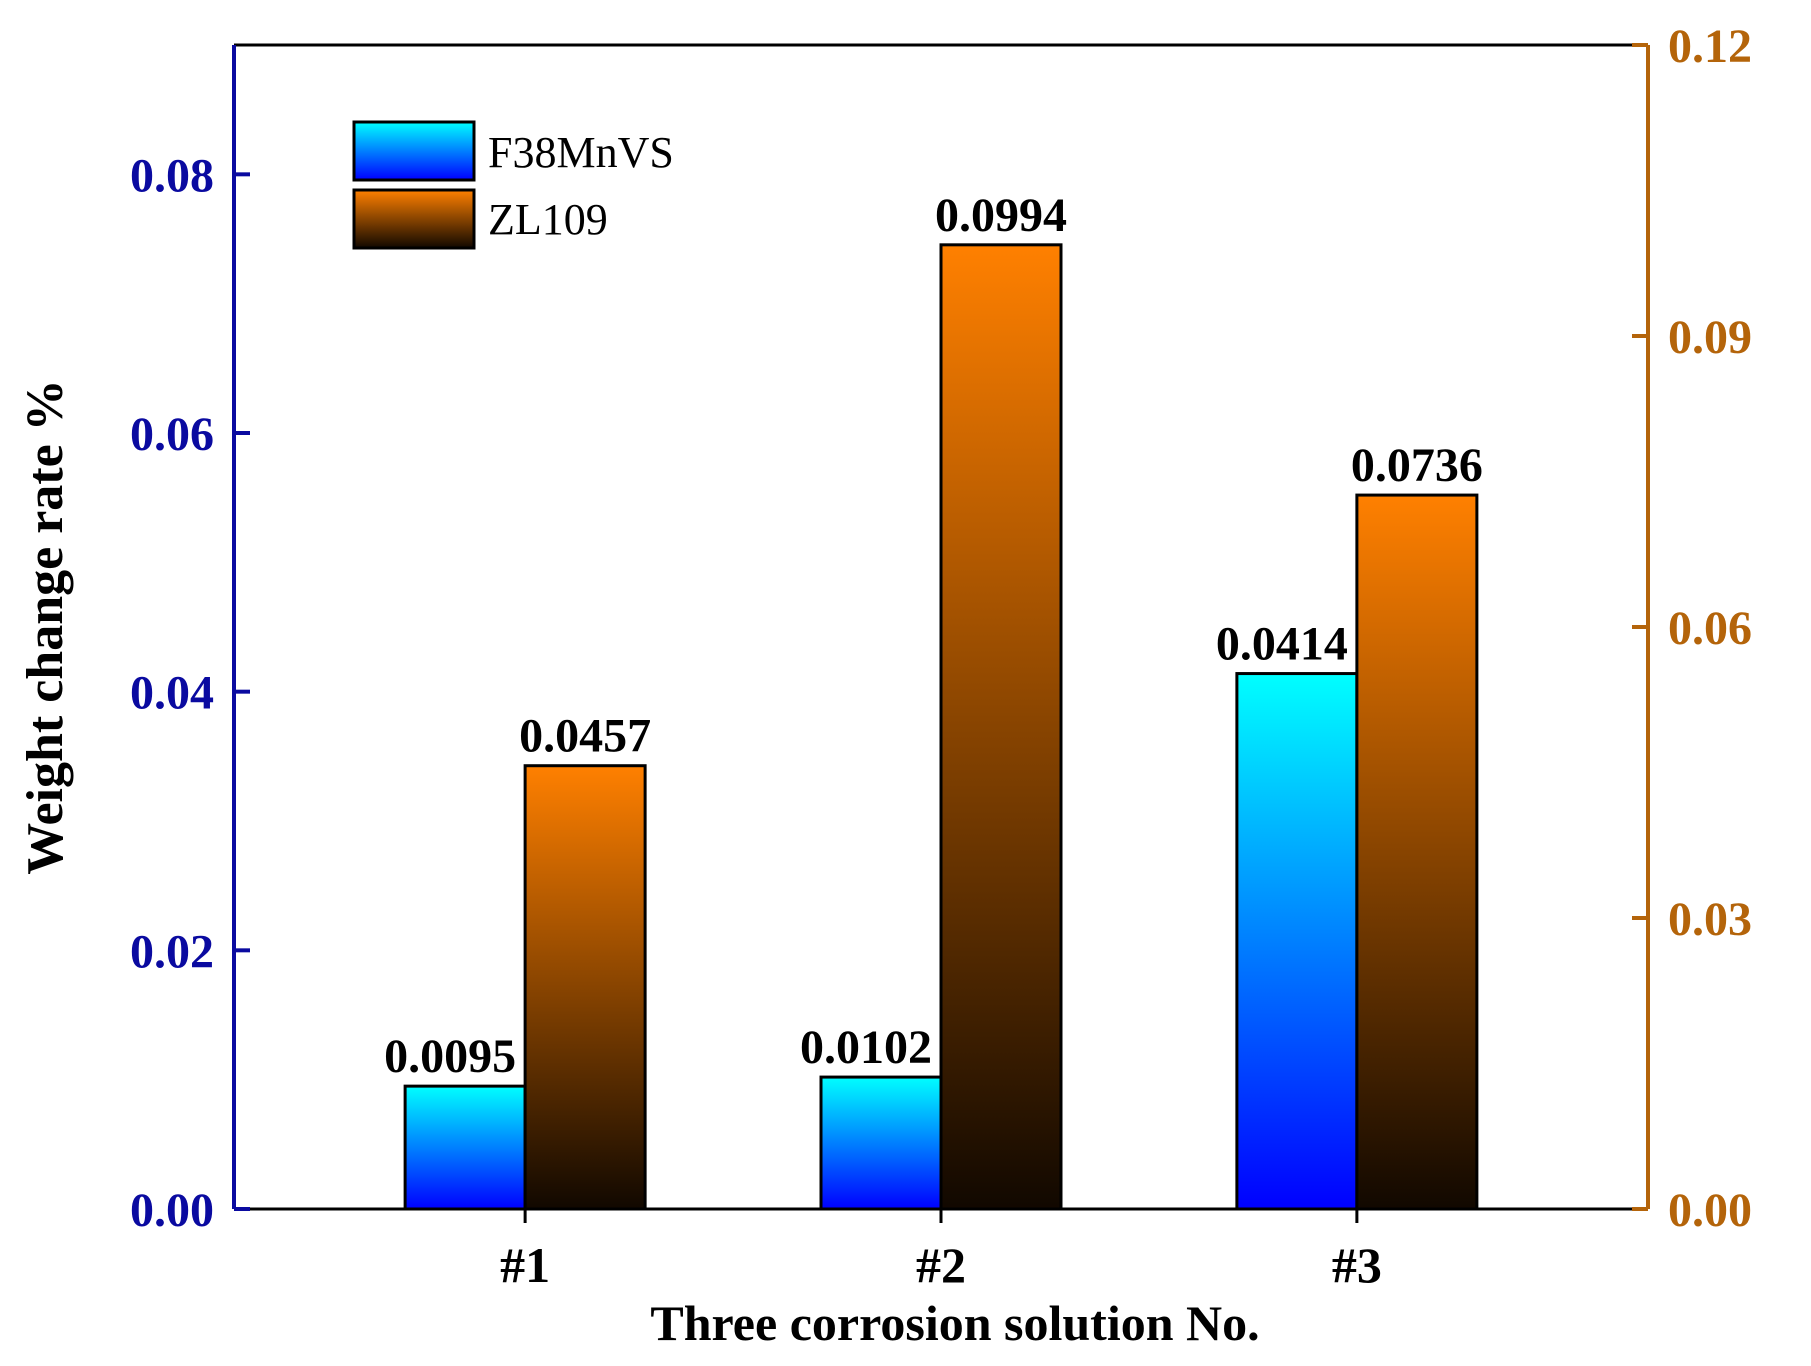 The image size is (1811, 1366). What do you see at coordinates (585, 736) in the screenshot?
I see `data-label-zl109: 0.0457` at bounding box center [585, 736].